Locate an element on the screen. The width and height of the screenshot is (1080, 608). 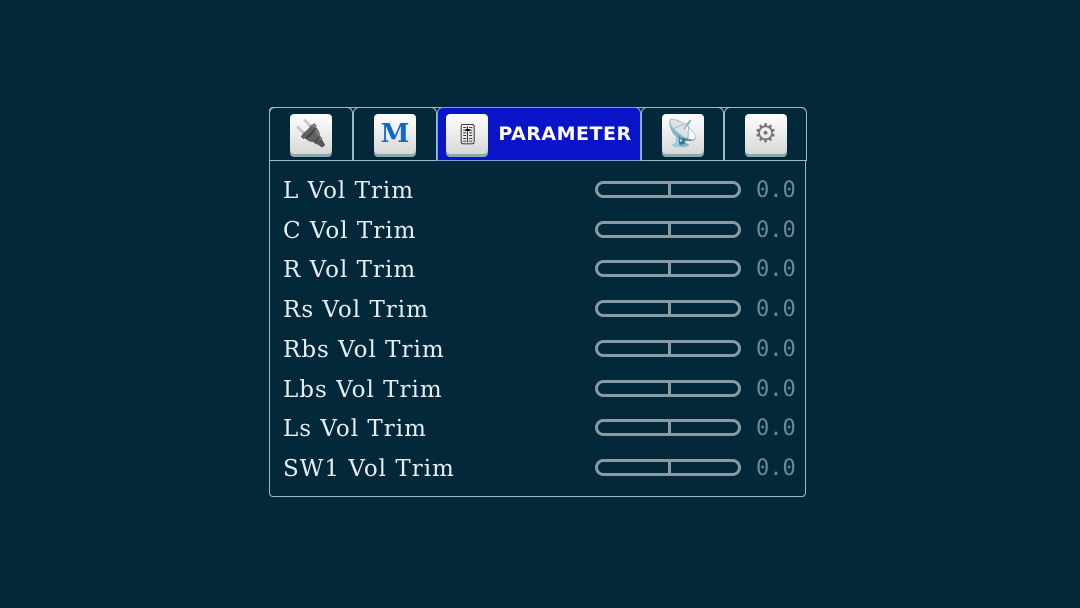
trim-row: R Vol Trim 0.0 is located at coordinates (543, 272).